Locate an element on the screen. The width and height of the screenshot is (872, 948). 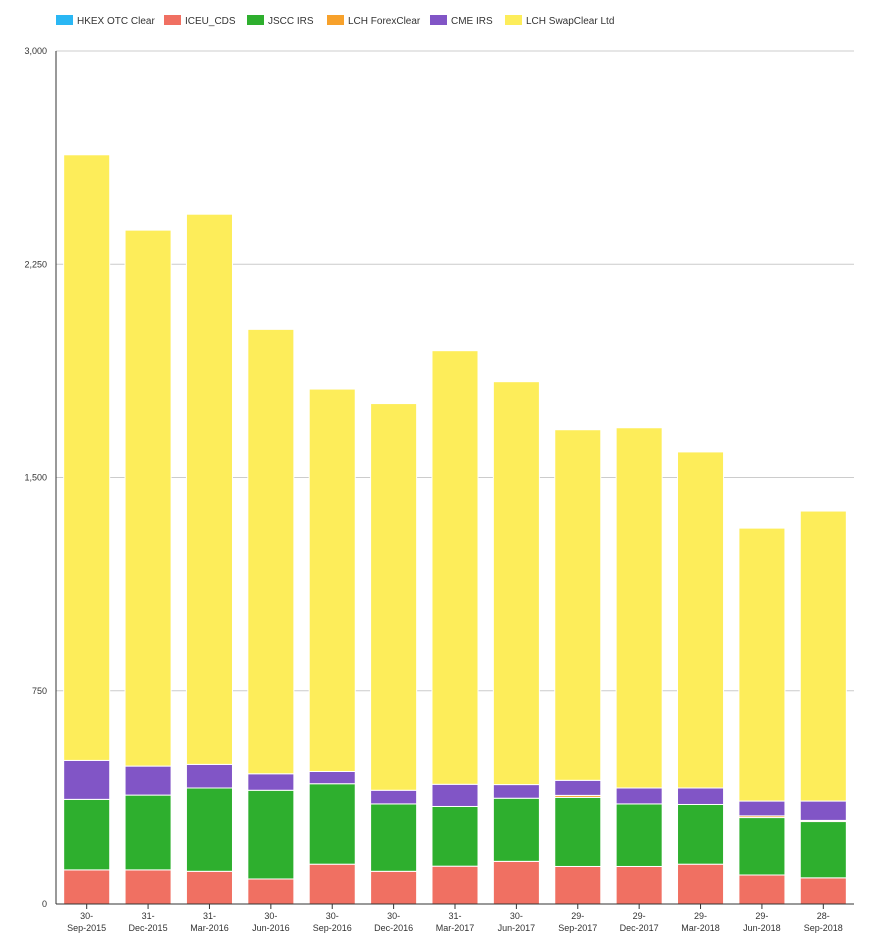
x-tick-label: 30-Sep-2016 is located at coordinates (332, 922).